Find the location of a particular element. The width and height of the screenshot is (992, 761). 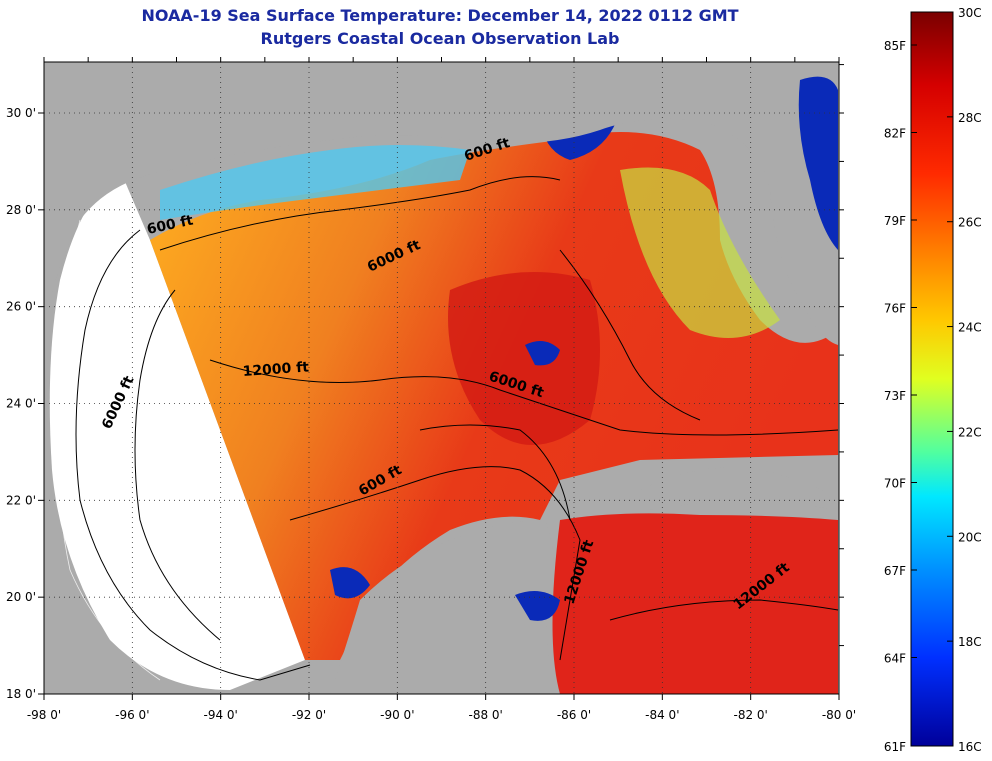

lon-tick-label: -92 0' is located at coordinates (309, 715).